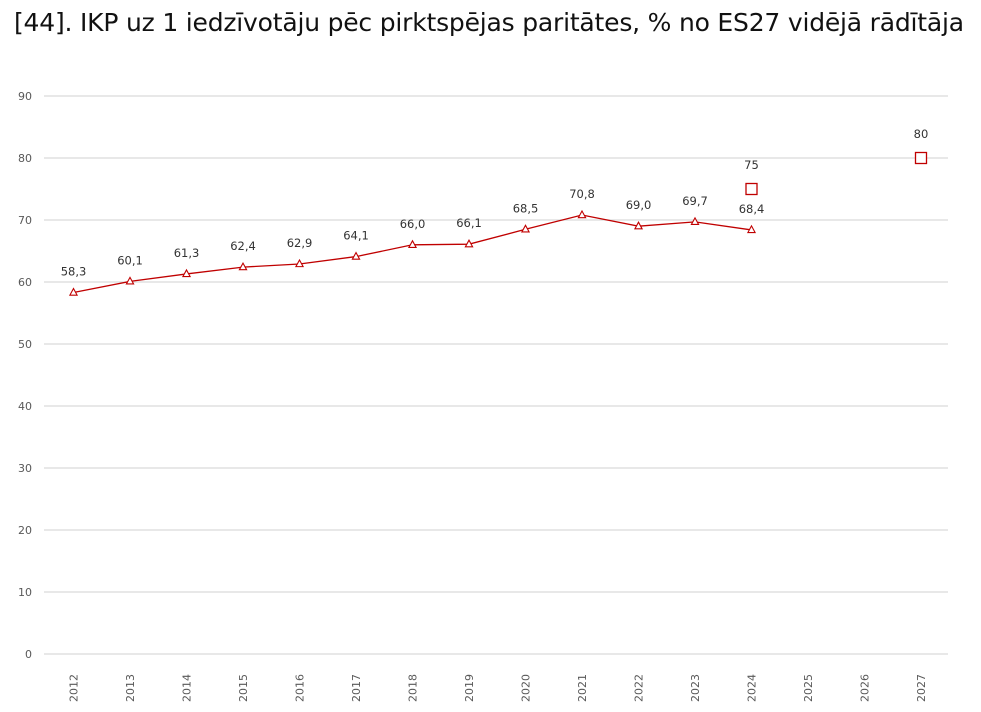 This screenshot has width=981, height=712. Describe the element at coordinates (243, 688) in the screenshot. I see `x-tick-label: 2015` at that location.